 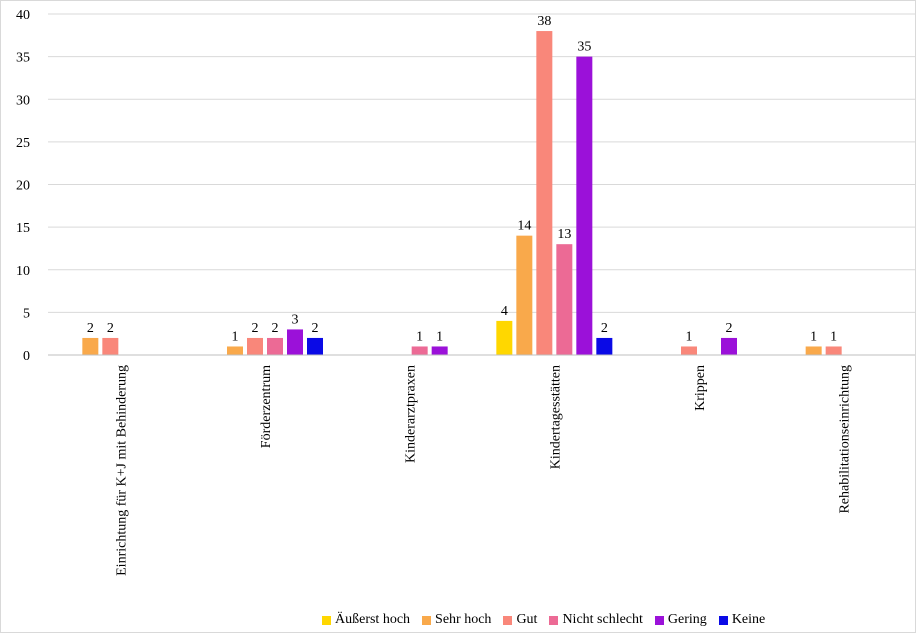 What do you see at coordinates (527, 619) in the screenshot?
I see `legend-label: Gut` at bounding box center [527, 619].